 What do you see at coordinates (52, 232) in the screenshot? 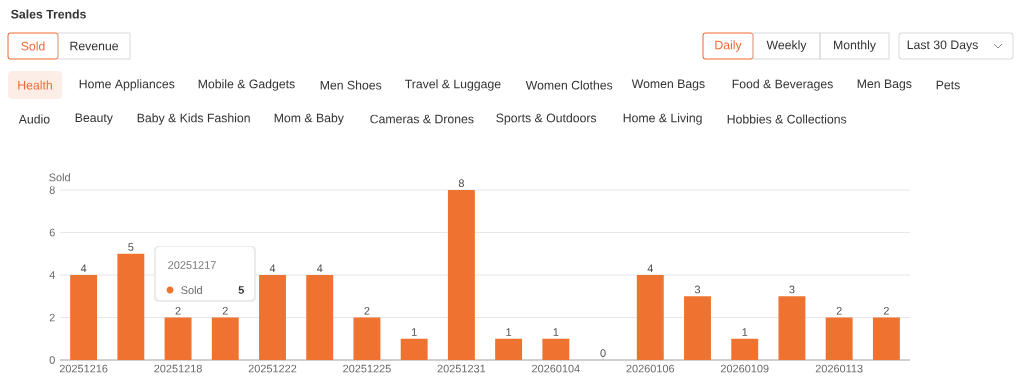
I see `y-tick-label: 6` at bounding box center [52, 232].